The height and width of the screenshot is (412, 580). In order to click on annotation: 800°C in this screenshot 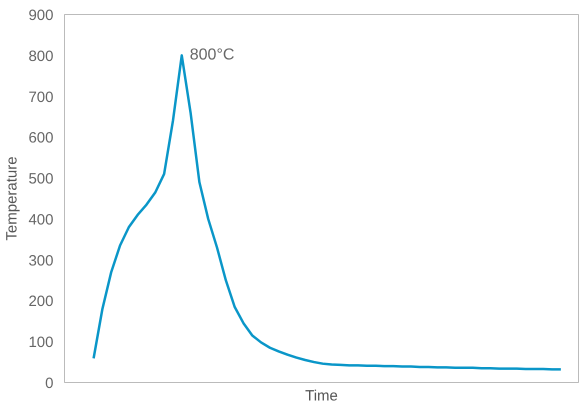, I will do `click(212, 55)`.